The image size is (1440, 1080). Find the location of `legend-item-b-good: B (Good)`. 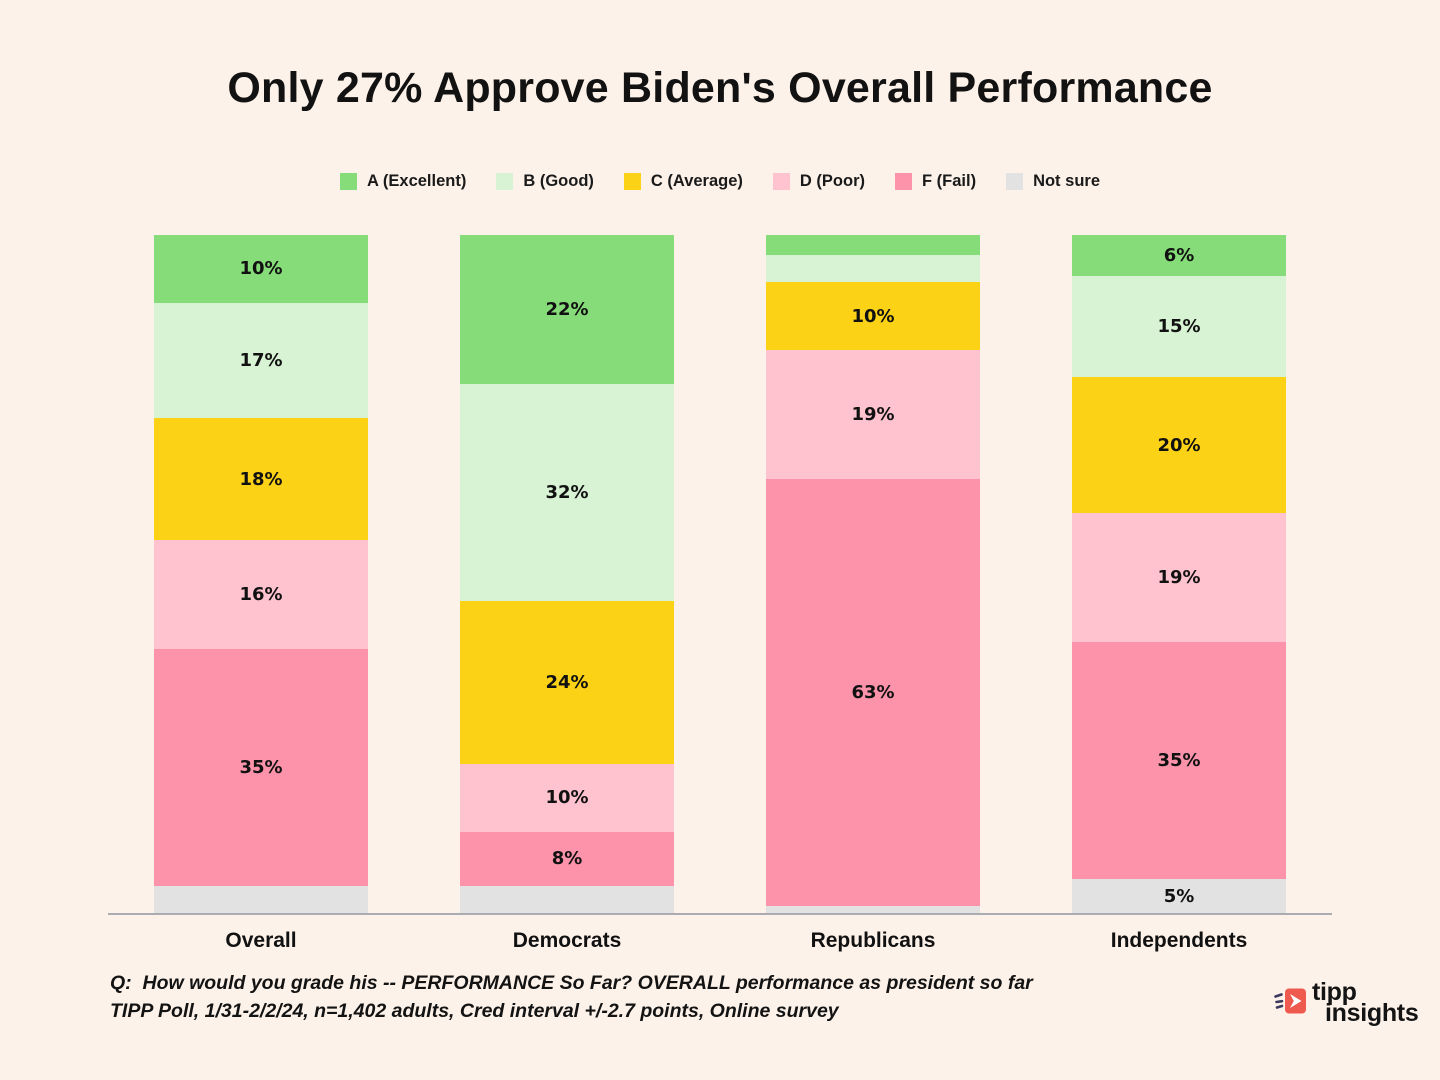

legend-item-b-good: B (Good) is located at coordinates (545, 181).